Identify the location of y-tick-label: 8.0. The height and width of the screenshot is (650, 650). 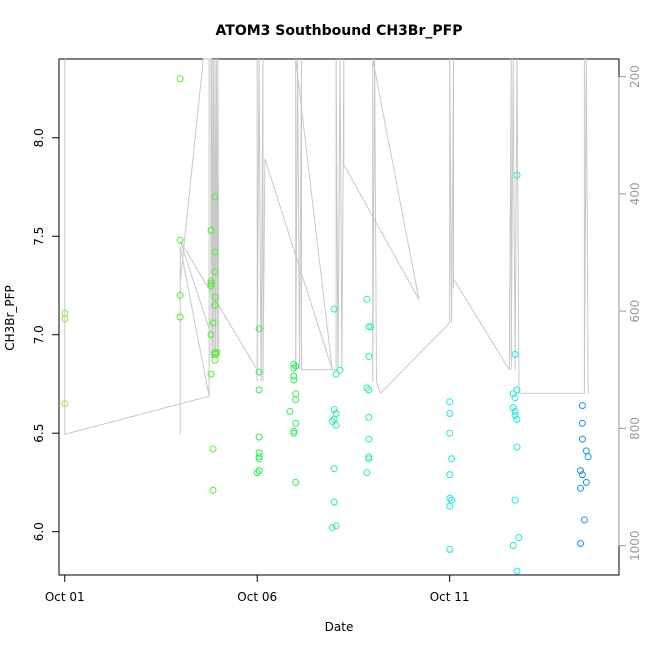
(39, 137).